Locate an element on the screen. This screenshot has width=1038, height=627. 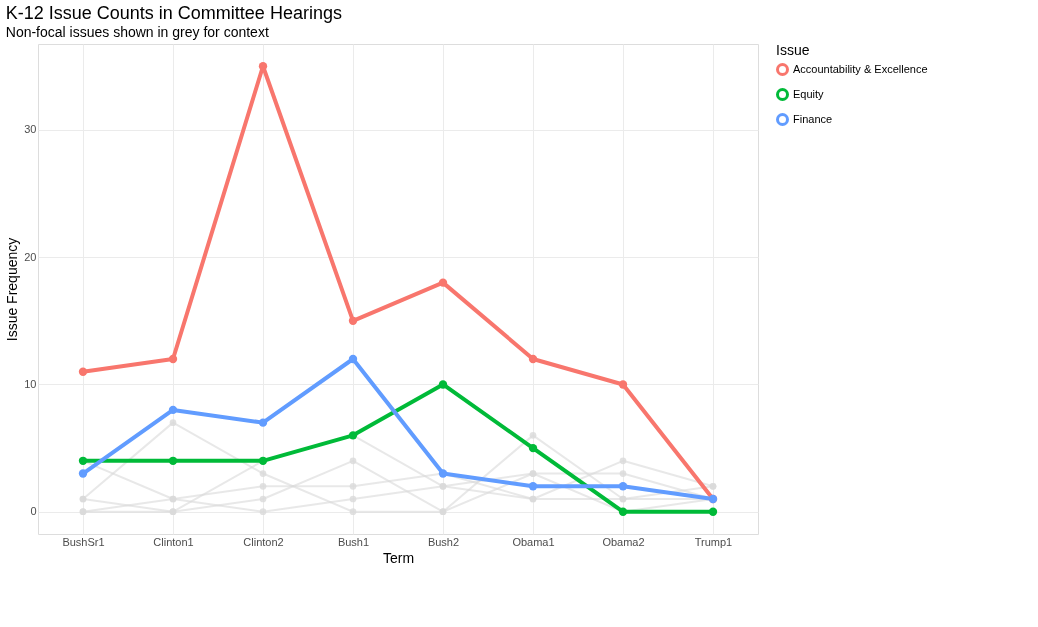
chart-title: K-12 Issue Counts in Committee Hearings is located at coordinates (173, 13).